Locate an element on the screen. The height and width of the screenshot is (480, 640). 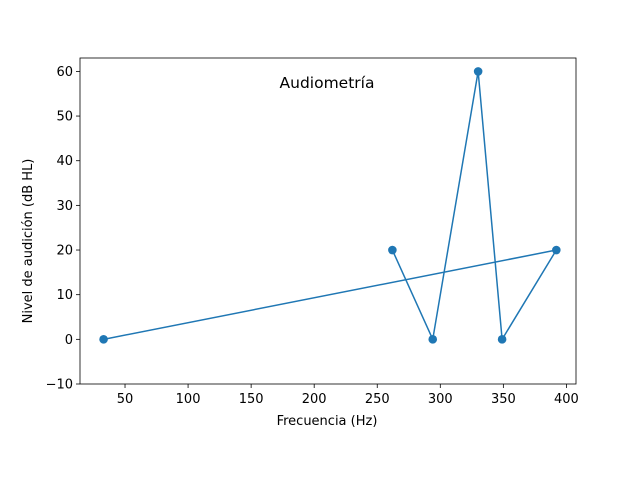
y-tick-label: 60 is located at coordinates (64, 72).